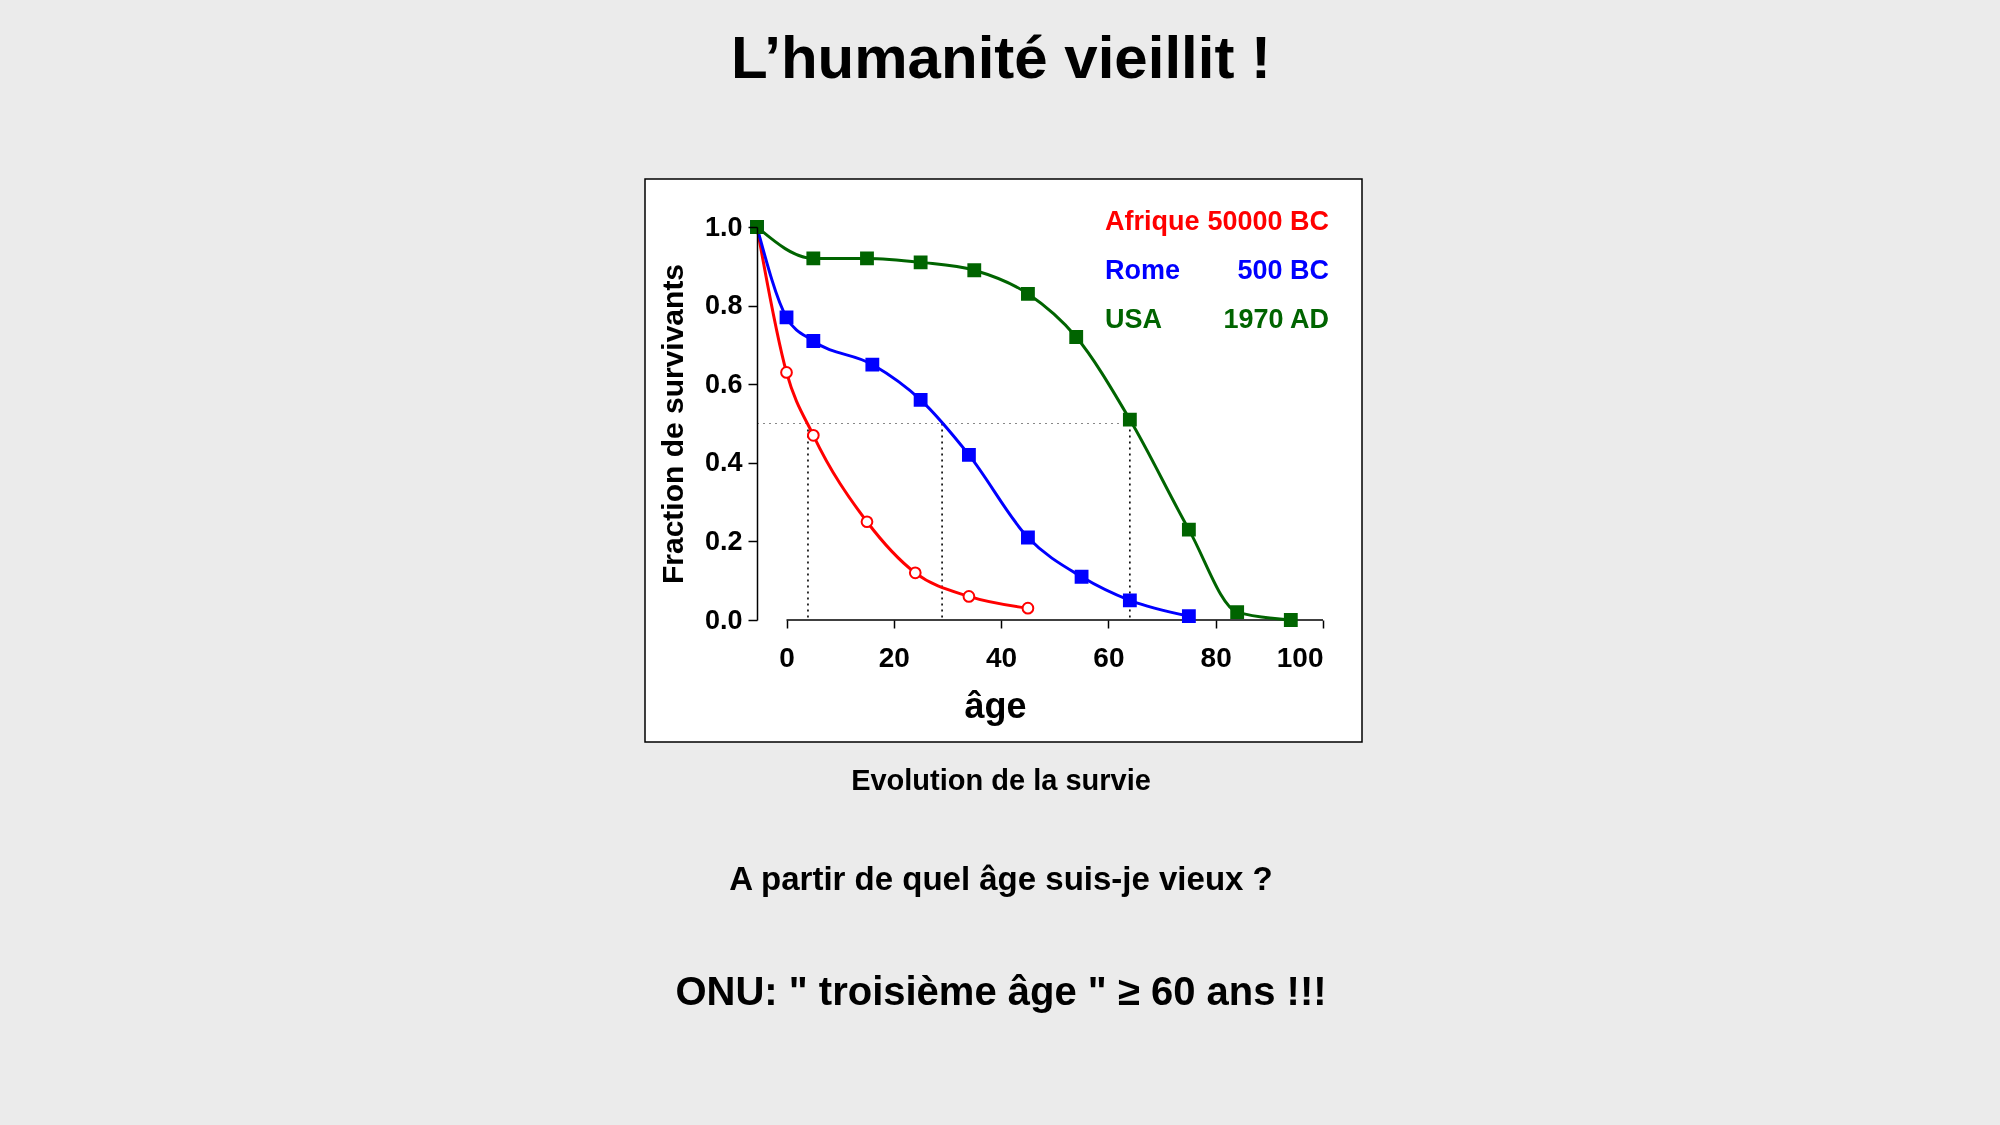  Describe the element at coordinates (723, 619) in the screenshot. I see `y-tick-label: 0.0` at that location.